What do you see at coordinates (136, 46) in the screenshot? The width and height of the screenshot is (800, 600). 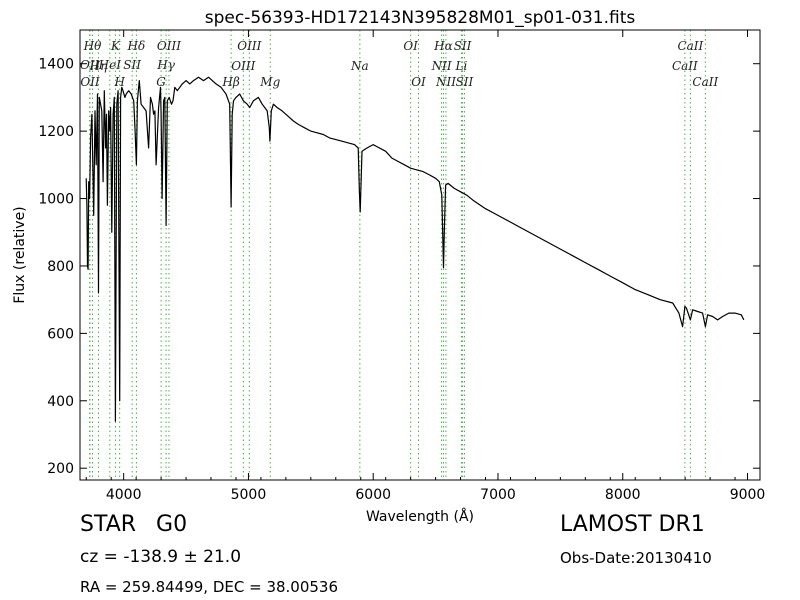 I see `line-label: Hδ` at bounding box center [136, 46].